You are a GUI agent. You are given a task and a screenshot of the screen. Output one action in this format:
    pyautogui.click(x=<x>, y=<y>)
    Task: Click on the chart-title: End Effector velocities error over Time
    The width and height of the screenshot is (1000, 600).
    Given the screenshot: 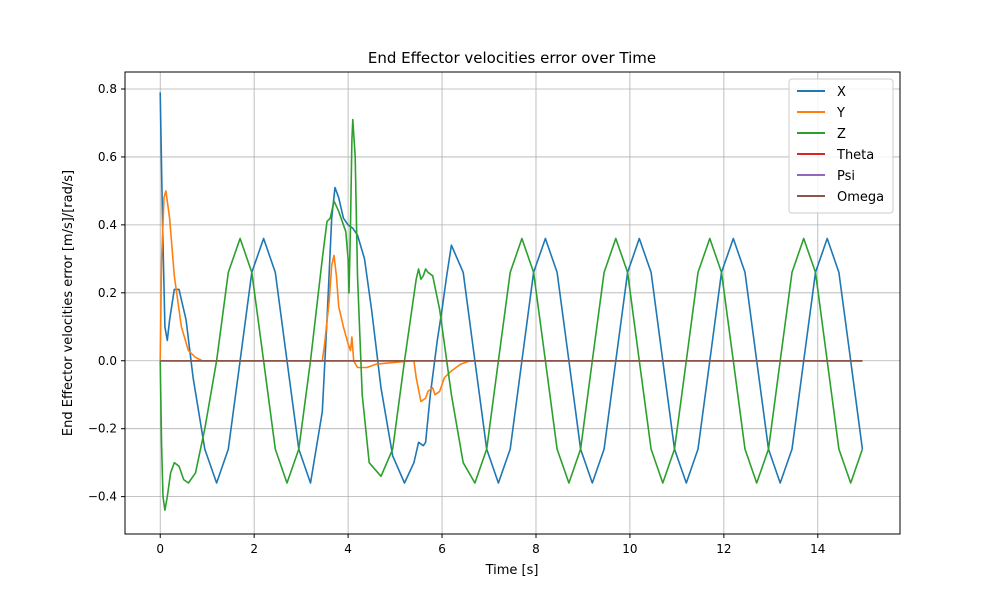 What is the action you would take?
    pyautogui.click(x=512, y=58)
    